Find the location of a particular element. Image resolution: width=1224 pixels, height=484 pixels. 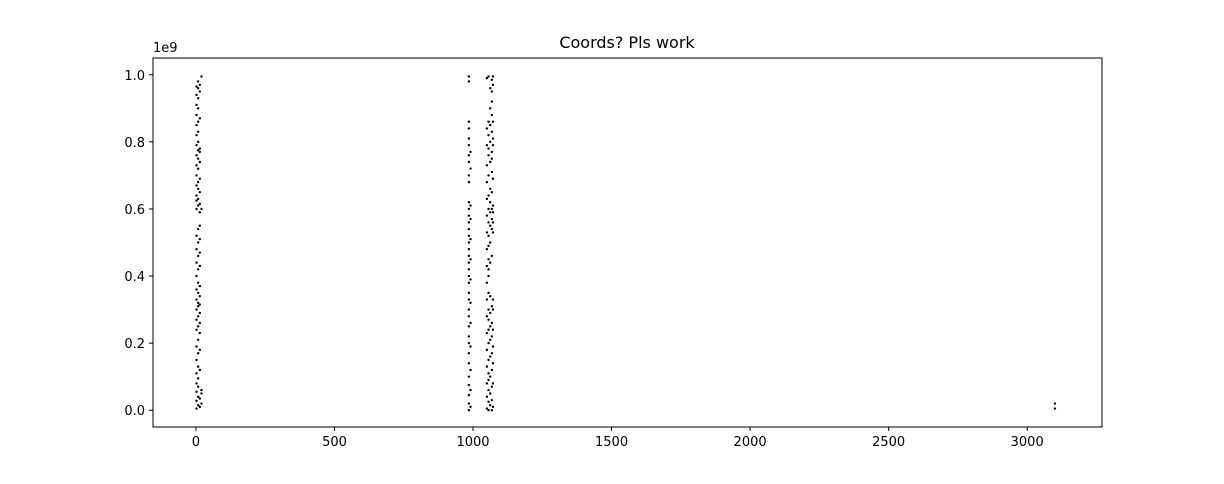

x-tick-label: 1000 is located at coordinates (472, 442).